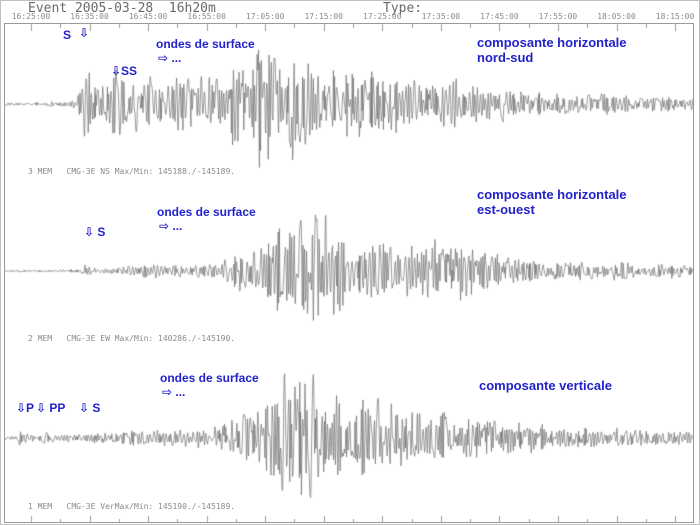 The height and width of the screenshot is (525, 700). Describe the element at coordinates (441, 16) in the screenshot. I see `time-label: 17:35:00` at that location.